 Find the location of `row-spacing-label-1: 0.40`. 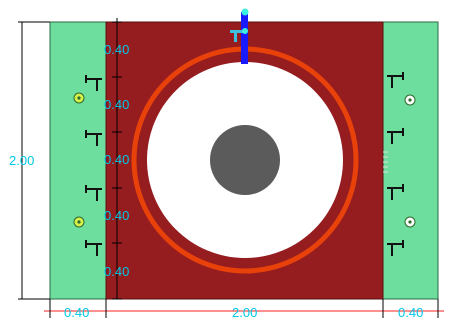

row-spacing-label-1: 0.40 is located at coordinates (116, 49).